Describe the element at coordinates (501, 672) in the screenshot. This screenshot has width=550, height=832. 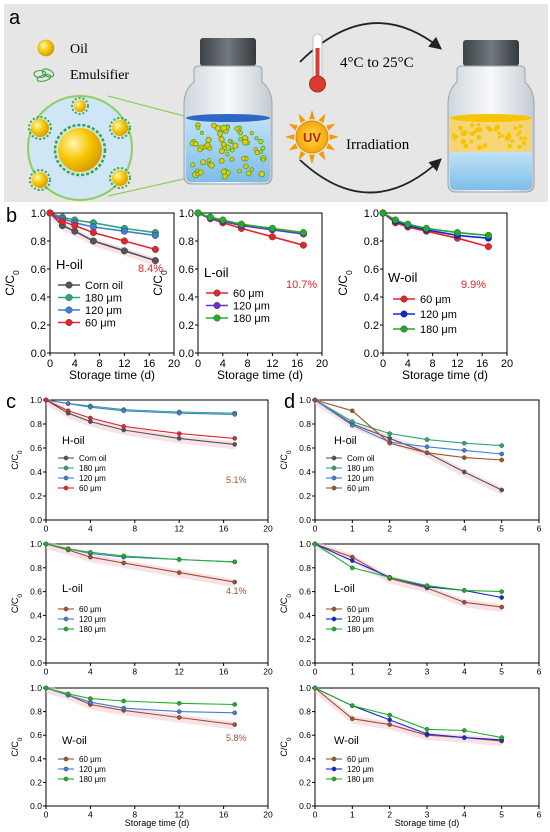
I see `x-tick-label: 5` at that location.